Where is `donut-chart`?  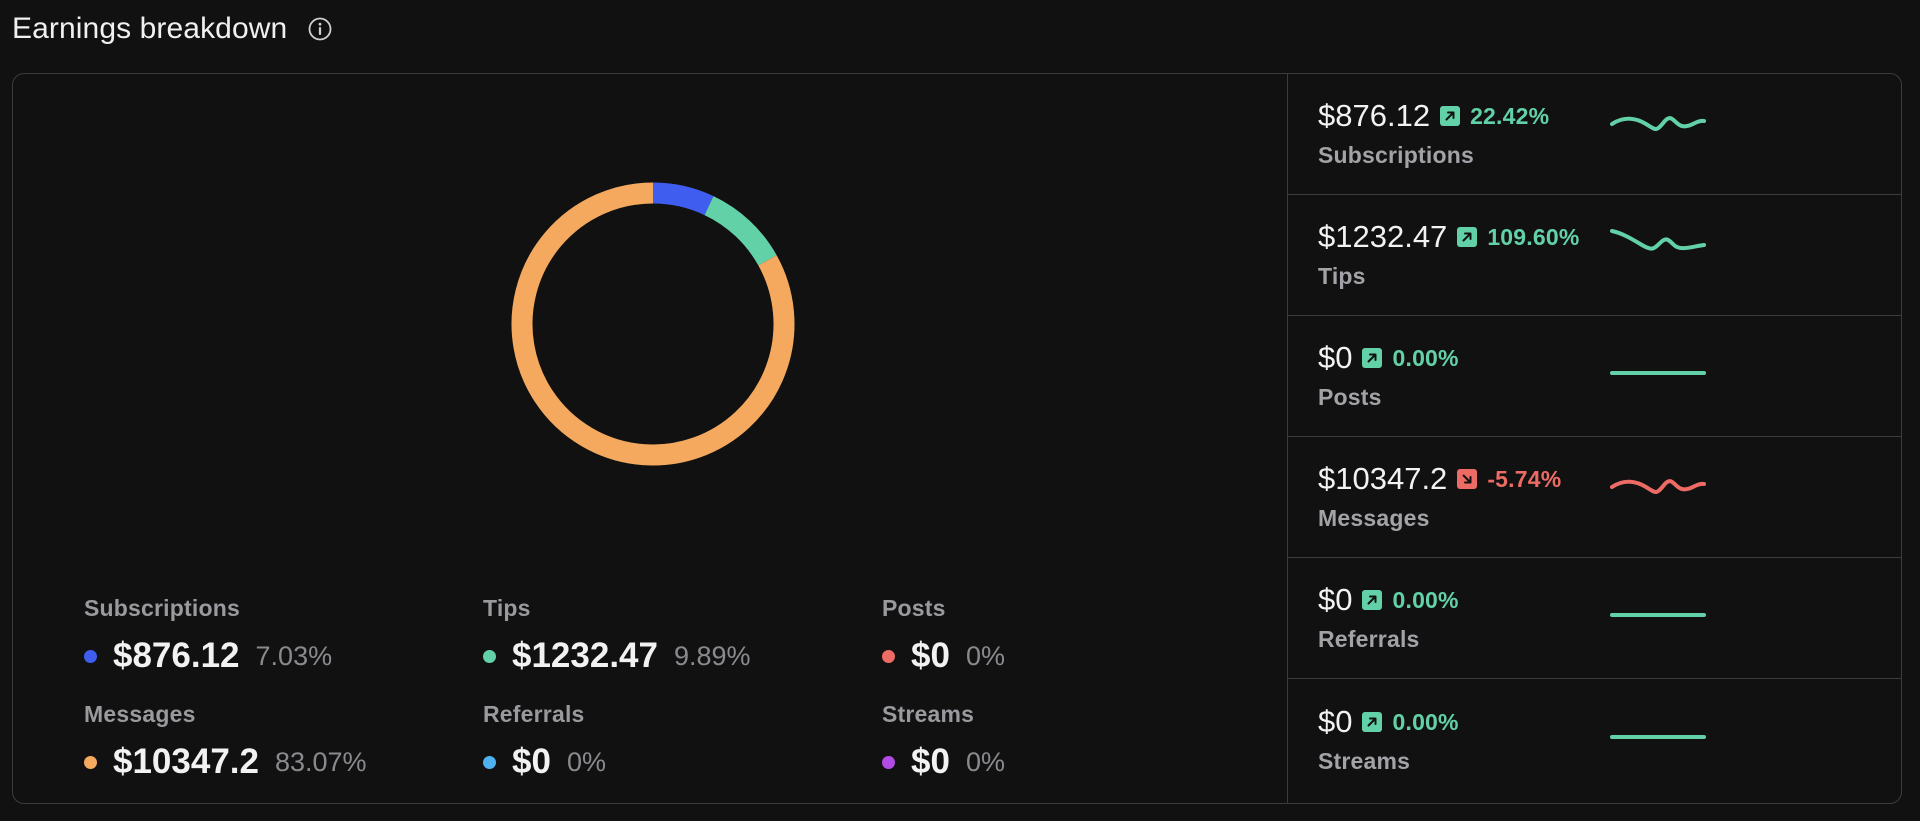 donut-chart is located at coordinates (653, 324).